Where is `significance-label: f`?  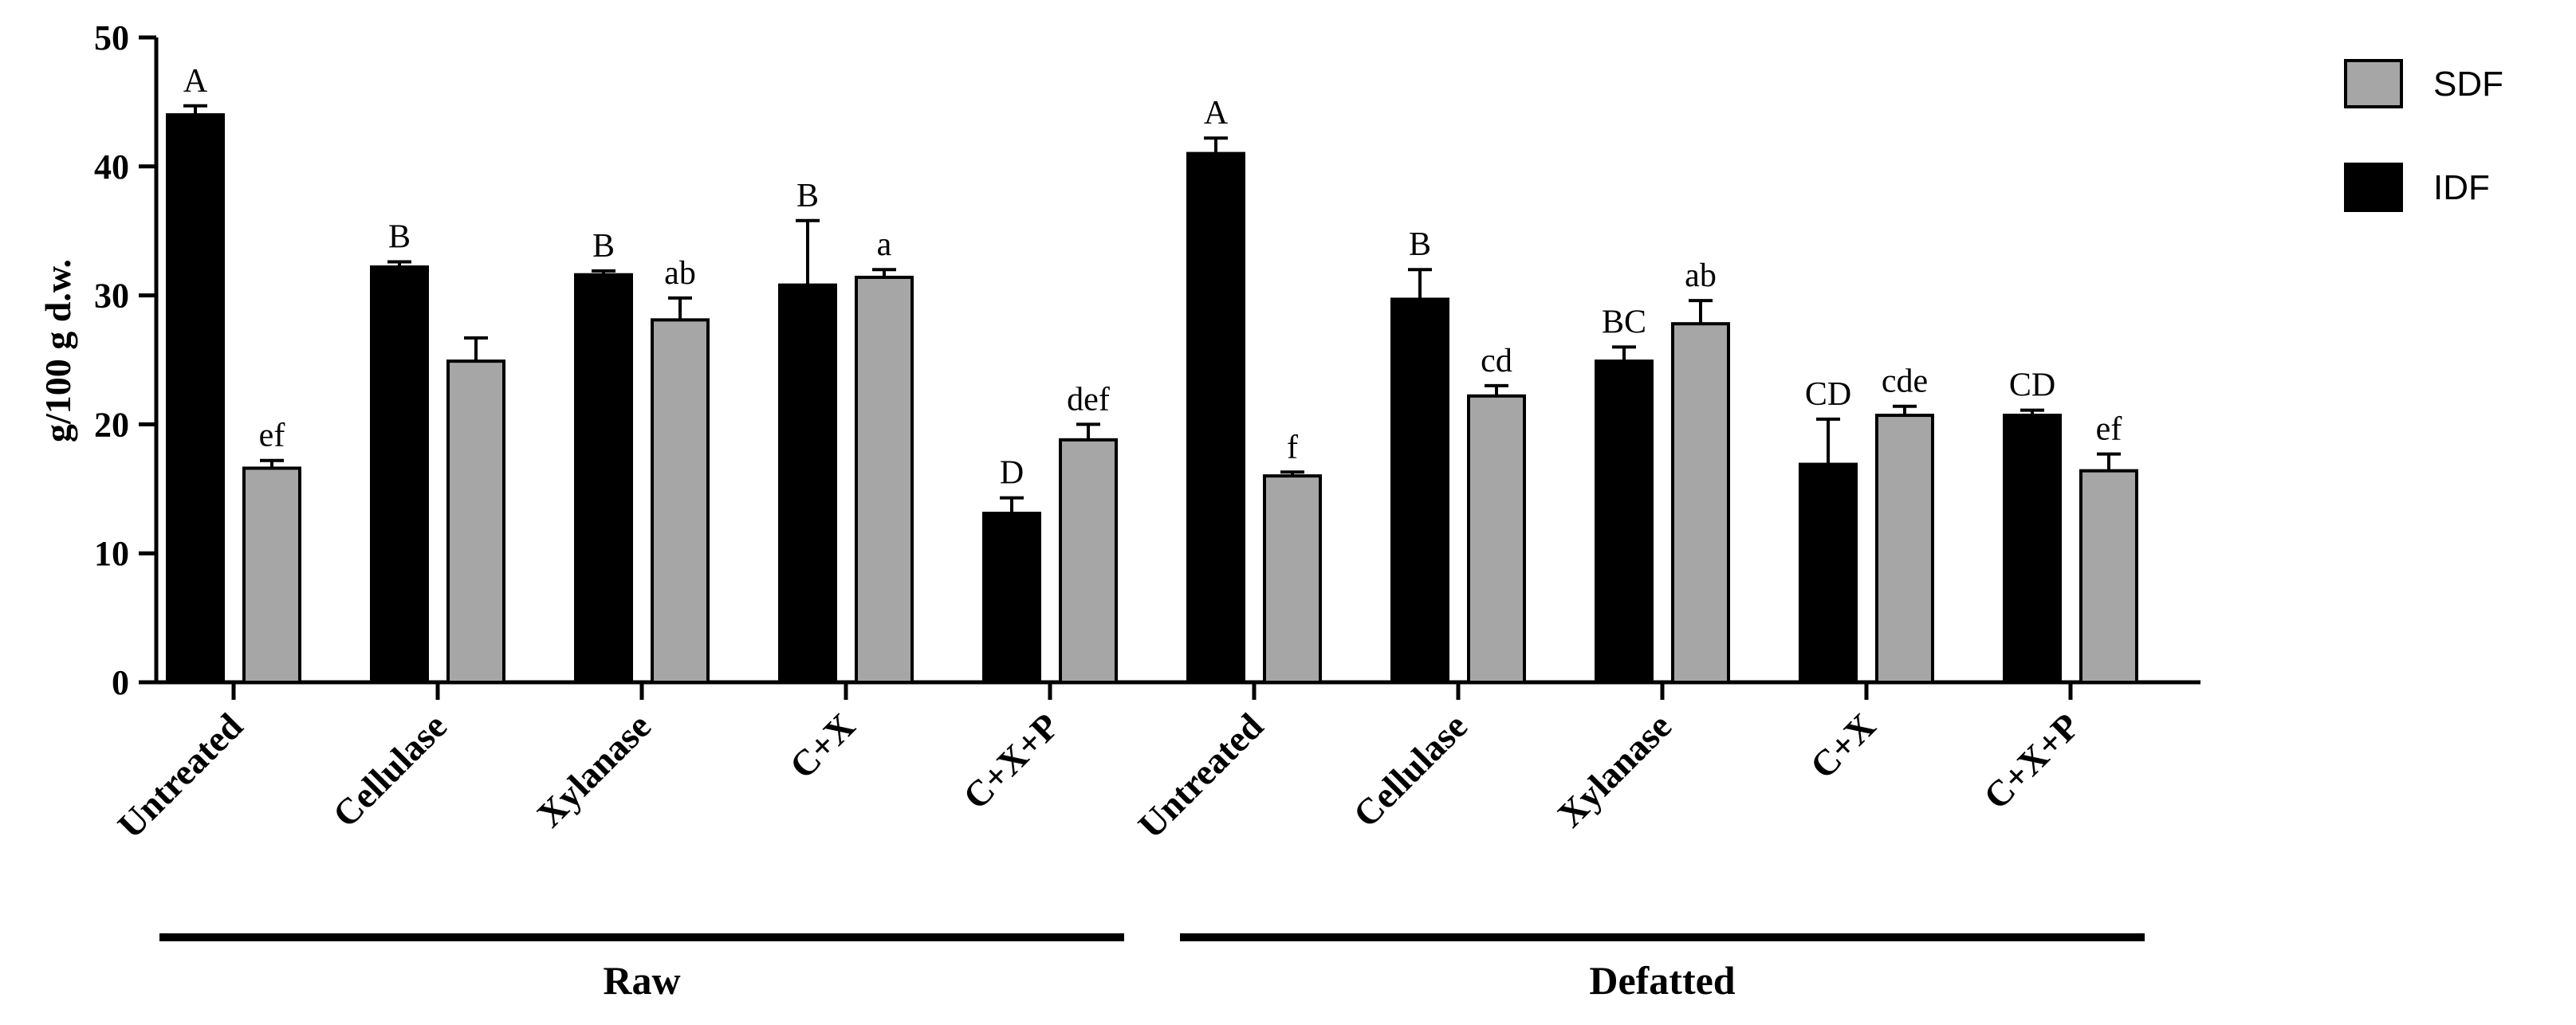 significance-label: f is located at coordinates (1292, 447).